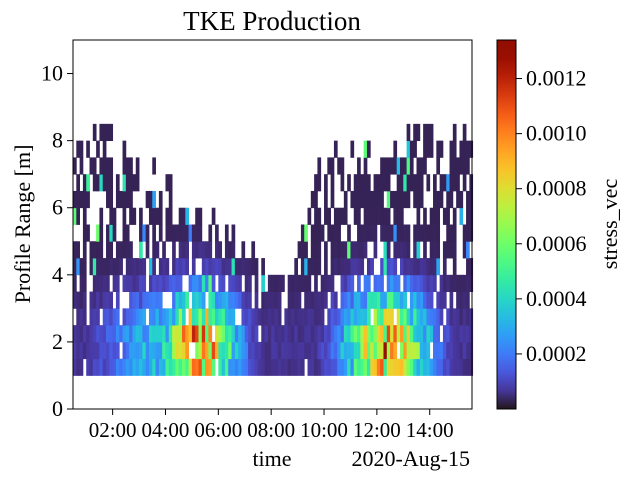  I want to click on y-axis-label: Profile Range [m], so click(22, 224).